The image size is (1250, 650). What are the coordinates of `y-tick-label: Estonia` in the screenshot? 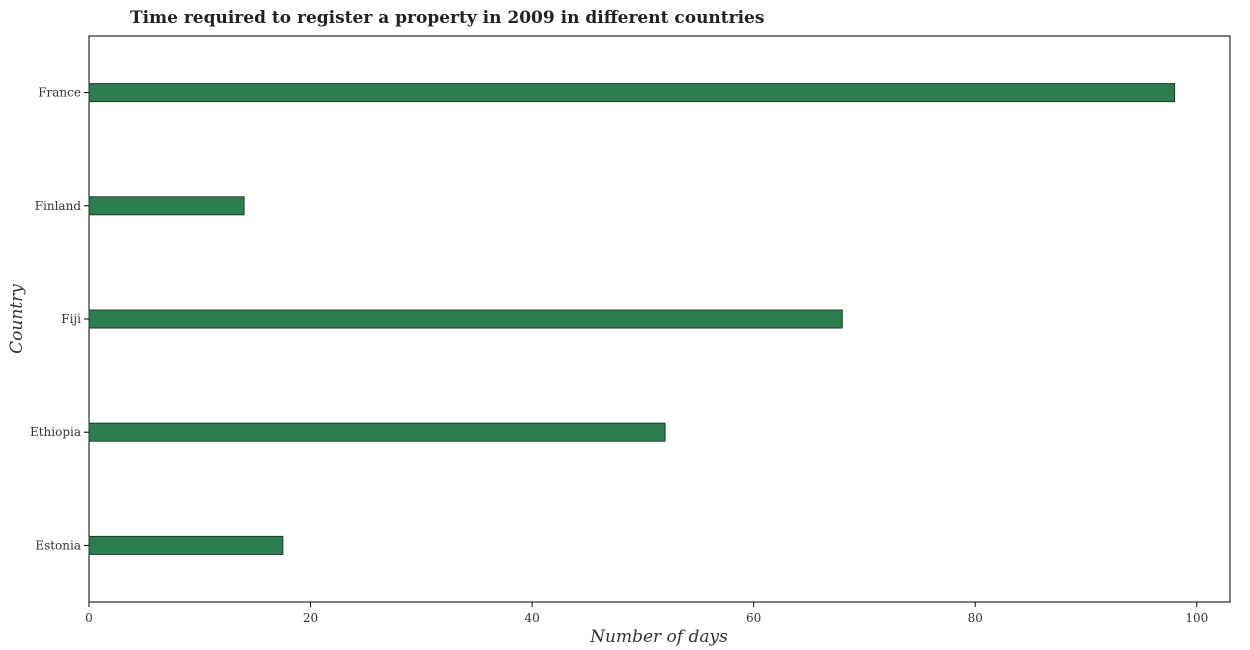 It's located at (58, 545).